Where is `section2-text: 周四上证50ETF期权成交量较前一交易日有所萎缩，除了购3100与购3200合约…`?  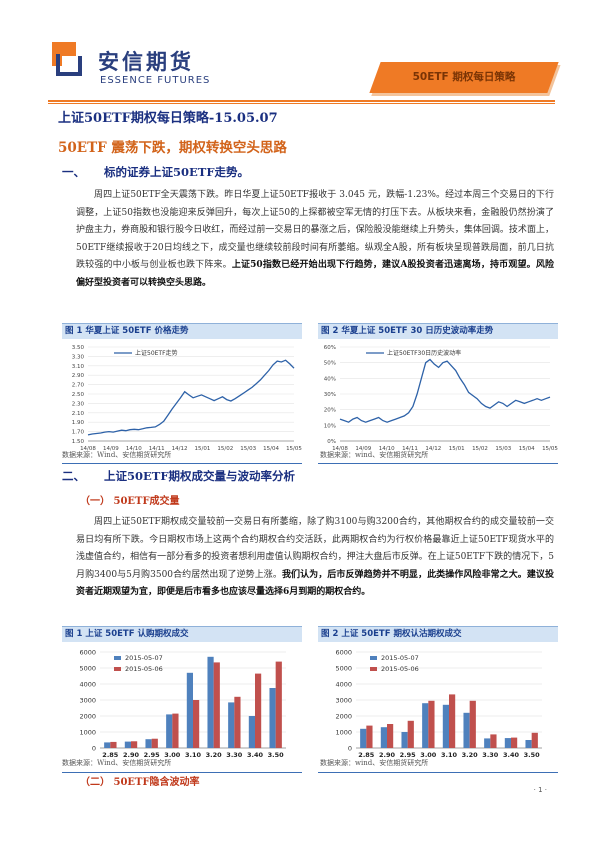 section2-text: 周四上证50ETF期权成交量较前一交易日有所萎缩，除了购3100与购3200合约… is located at coordinates (315, 548).